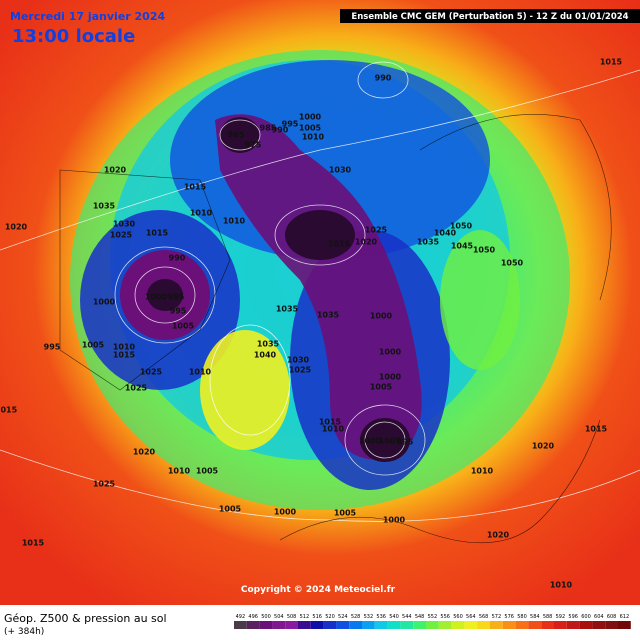 The image size is (640, 640). I want to click on colorbar-tick: 568, so click(484, 617).